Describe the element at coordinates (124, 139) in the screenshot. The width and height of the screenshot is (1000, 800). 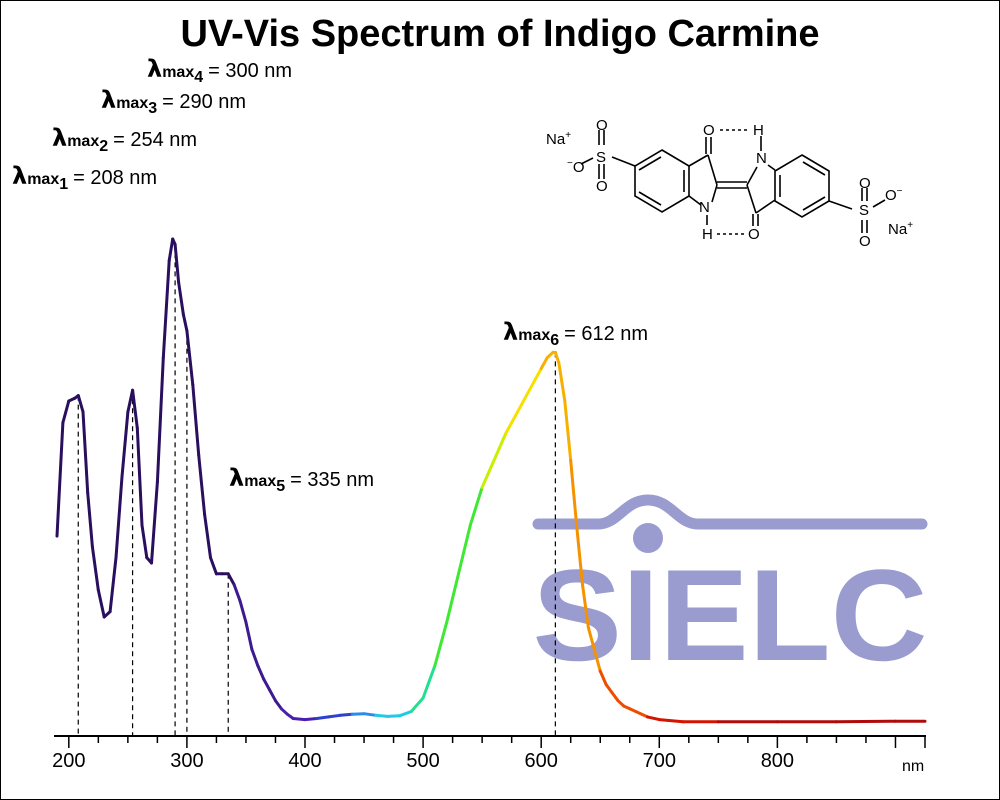
I see `peak-label-2: λmax2 = 254 nm` at that location.